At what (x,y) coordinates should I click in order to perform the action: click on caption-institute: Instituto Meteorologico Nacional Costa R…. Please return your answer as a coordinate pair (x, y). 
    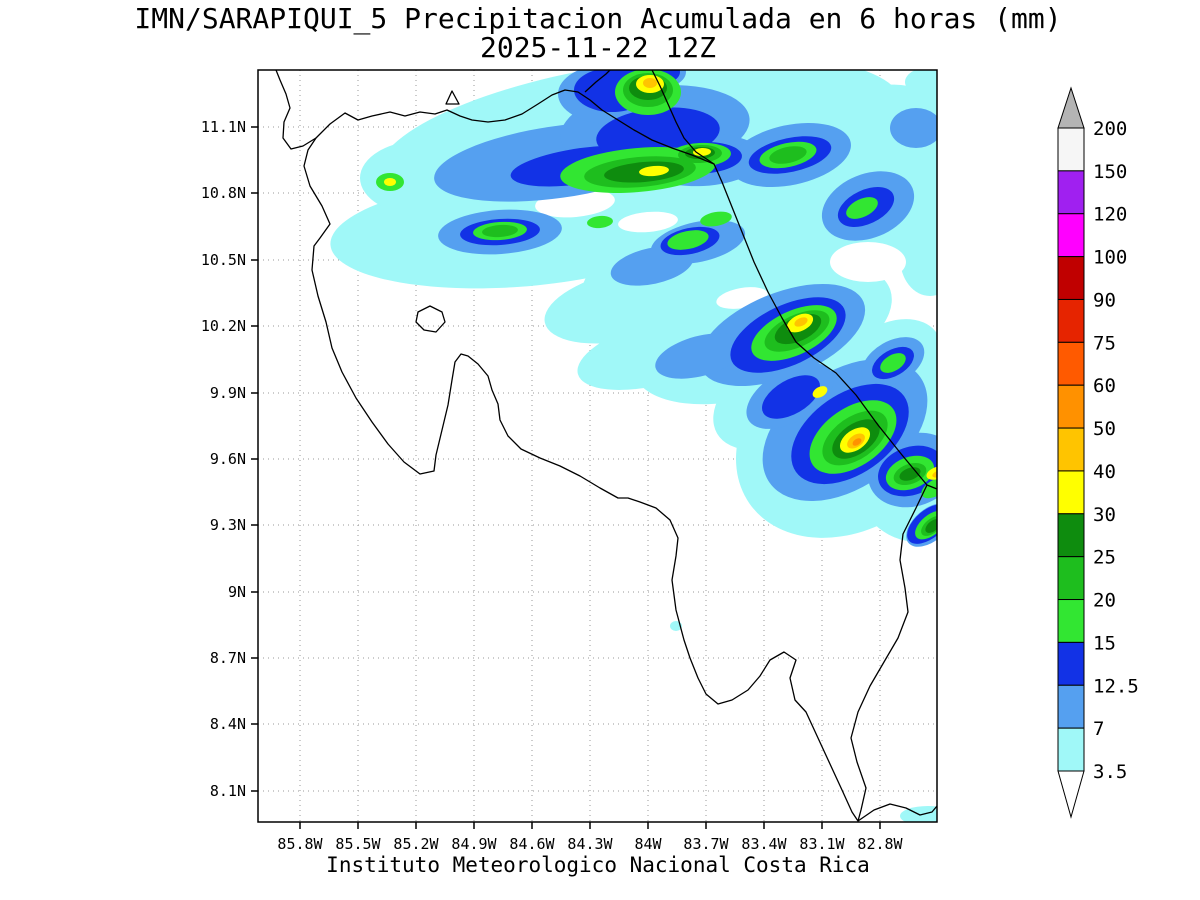
    Looking at the image, I should click on (598, 865).